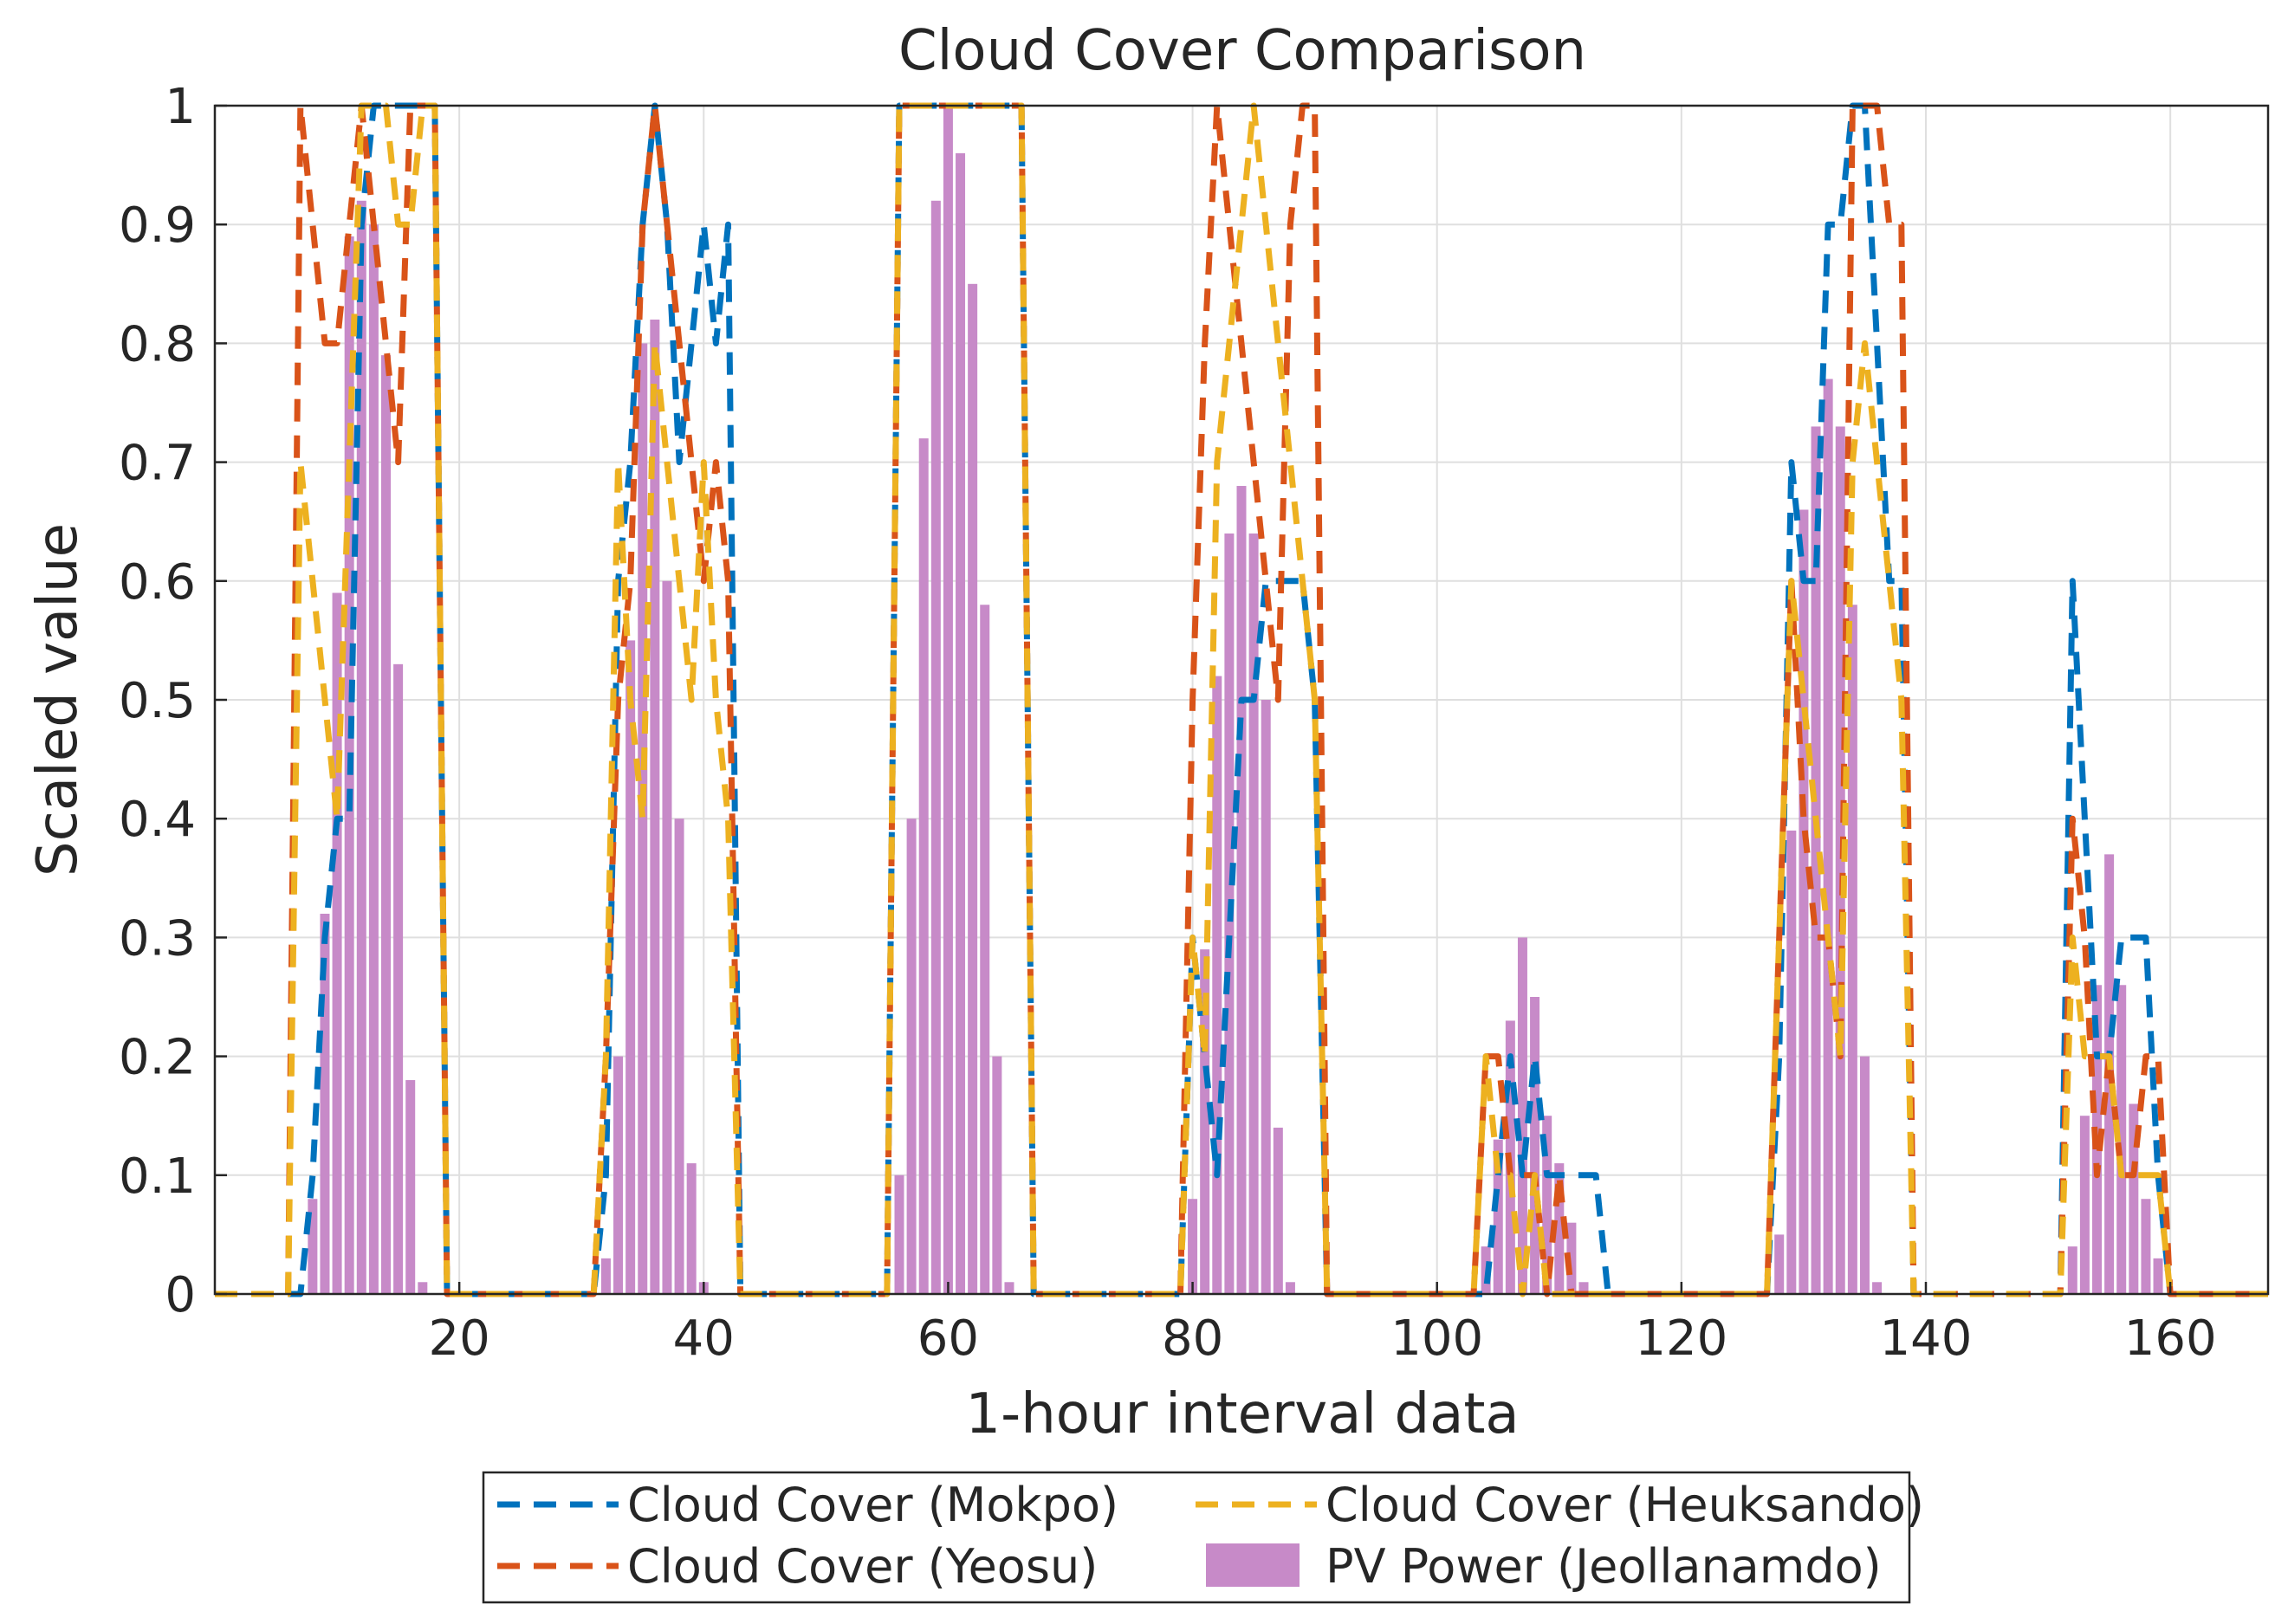  I want to click on x-tick-label: 60, so click(948, 1338).